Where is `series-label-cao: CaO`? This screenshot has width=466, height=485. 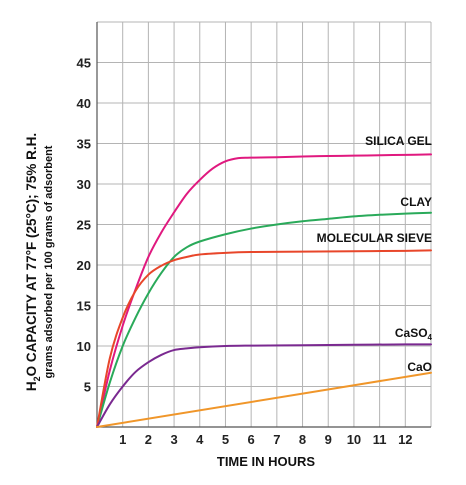
series-label-cao: CaO is located at coordinates (419, 367).